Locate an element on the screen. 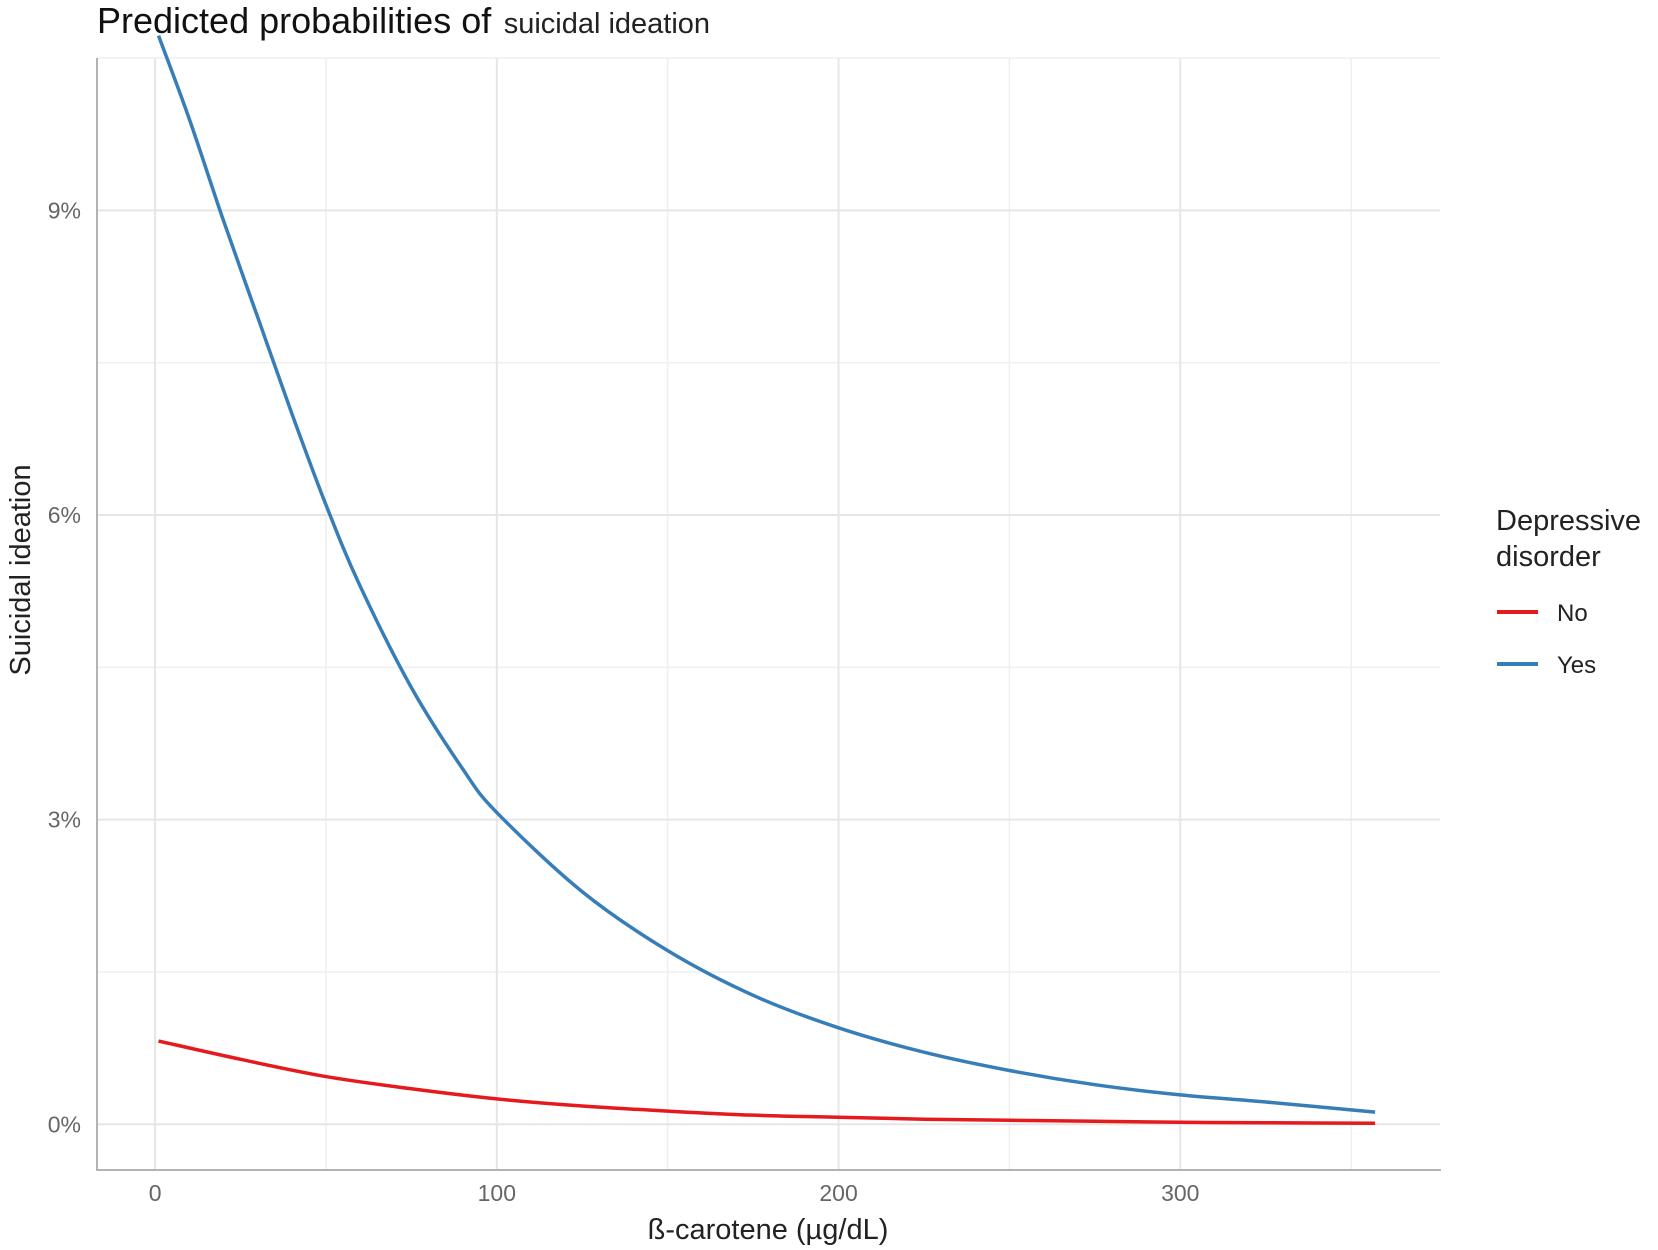  chart-title-suffix: suicidal ideation is located at coordinates (607, 24).